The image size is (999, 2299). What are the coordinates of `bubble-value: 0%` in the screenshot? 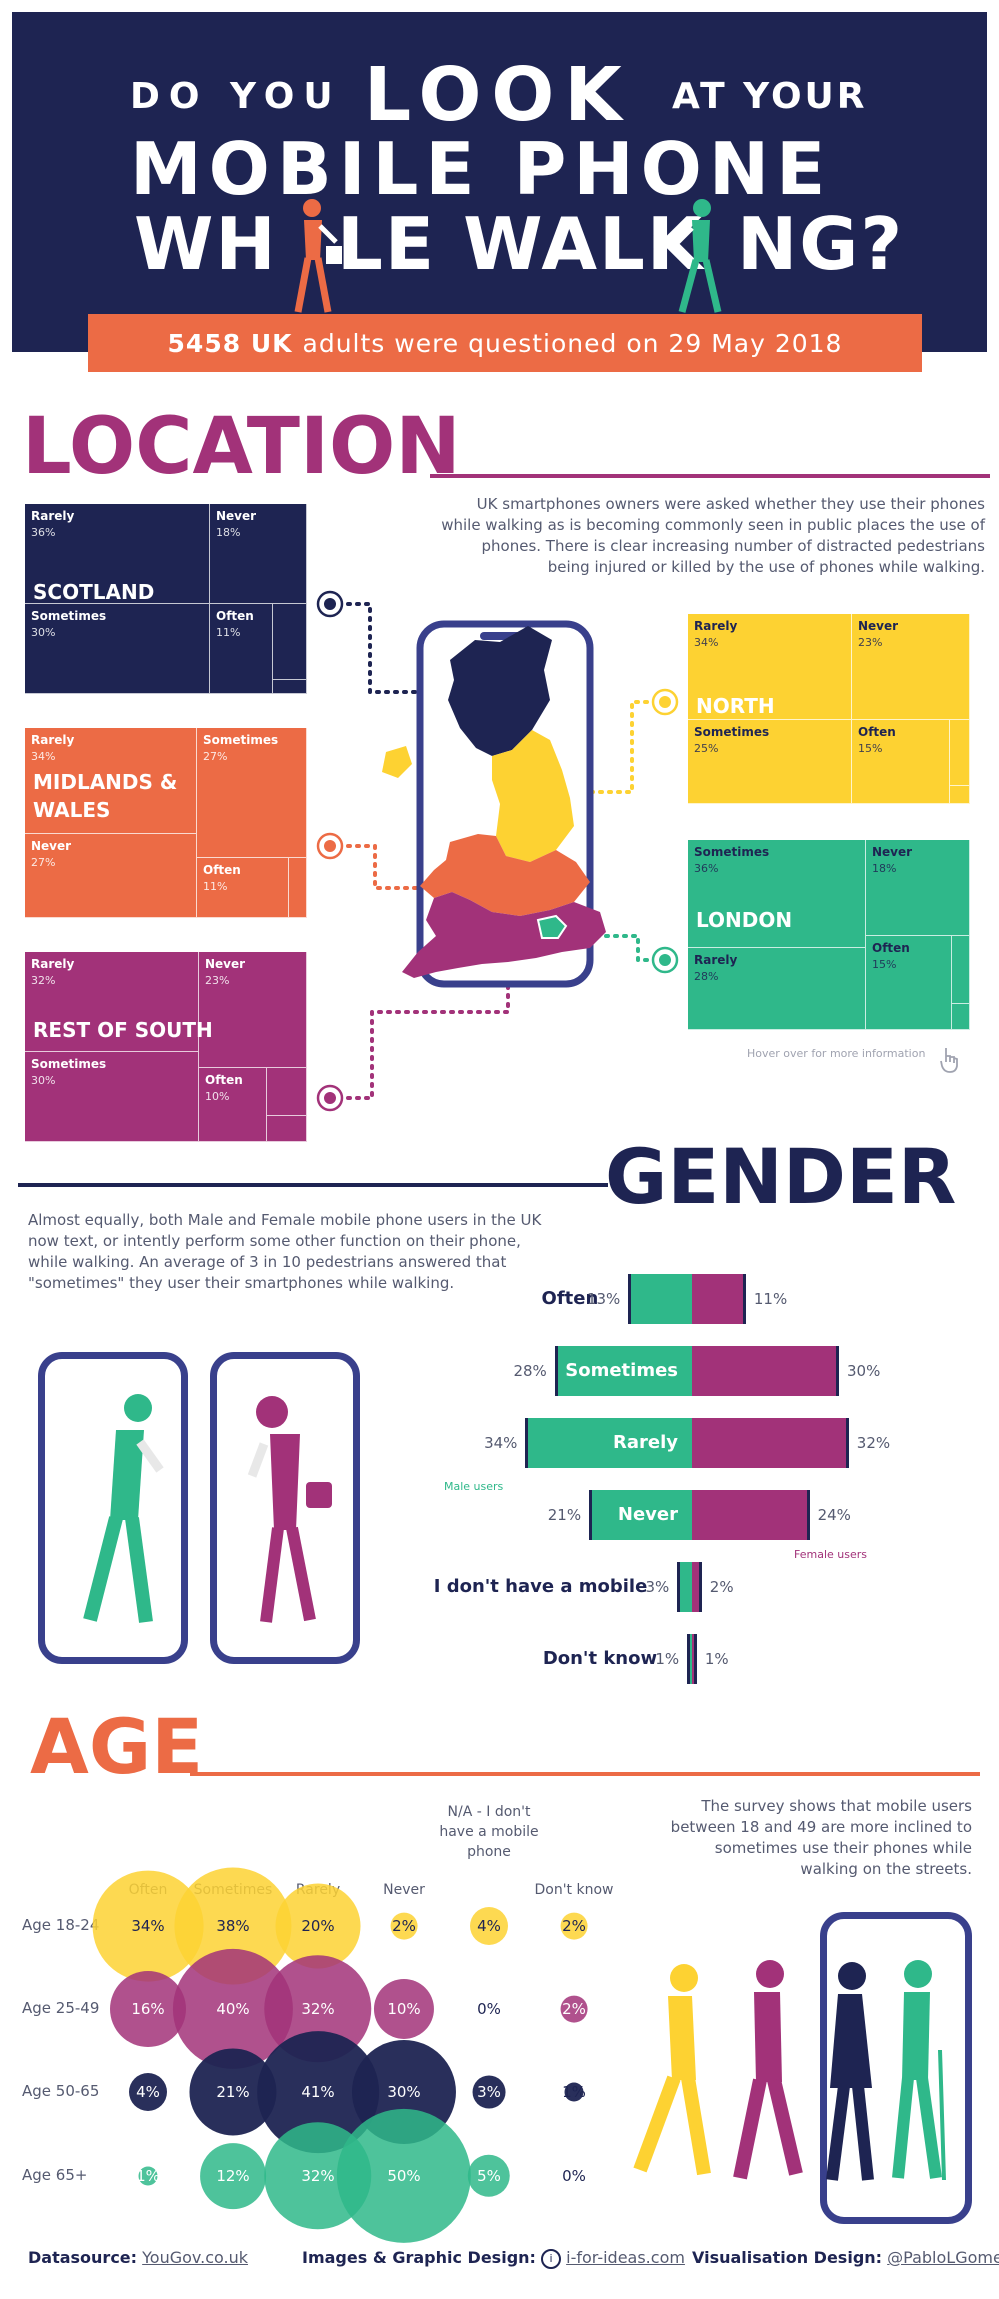 It's located at (489, 2009).